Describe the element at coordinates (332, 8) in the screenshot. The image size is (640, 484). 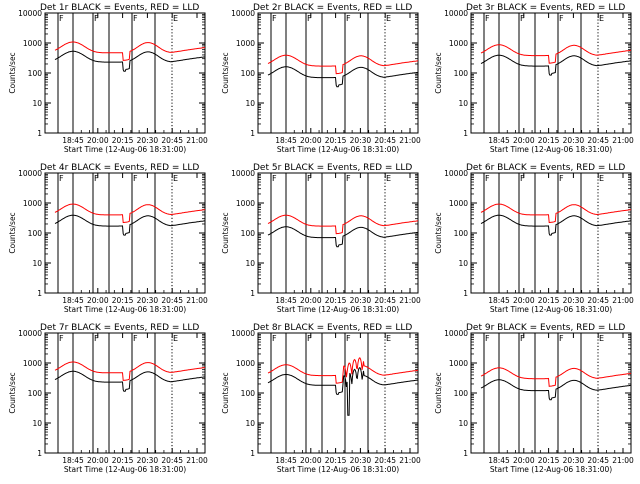
I see `panel-title: Det 2r BLACK = Events, RED = LLD` at that location.